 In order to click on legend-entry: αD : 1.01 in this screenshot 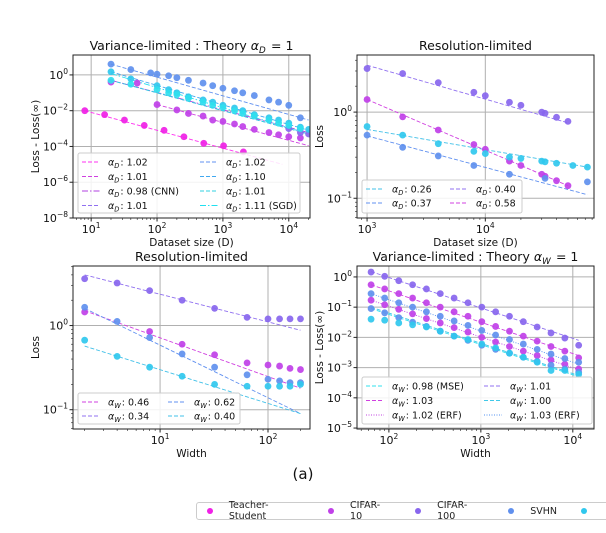, I will do `click(246, 193)`.